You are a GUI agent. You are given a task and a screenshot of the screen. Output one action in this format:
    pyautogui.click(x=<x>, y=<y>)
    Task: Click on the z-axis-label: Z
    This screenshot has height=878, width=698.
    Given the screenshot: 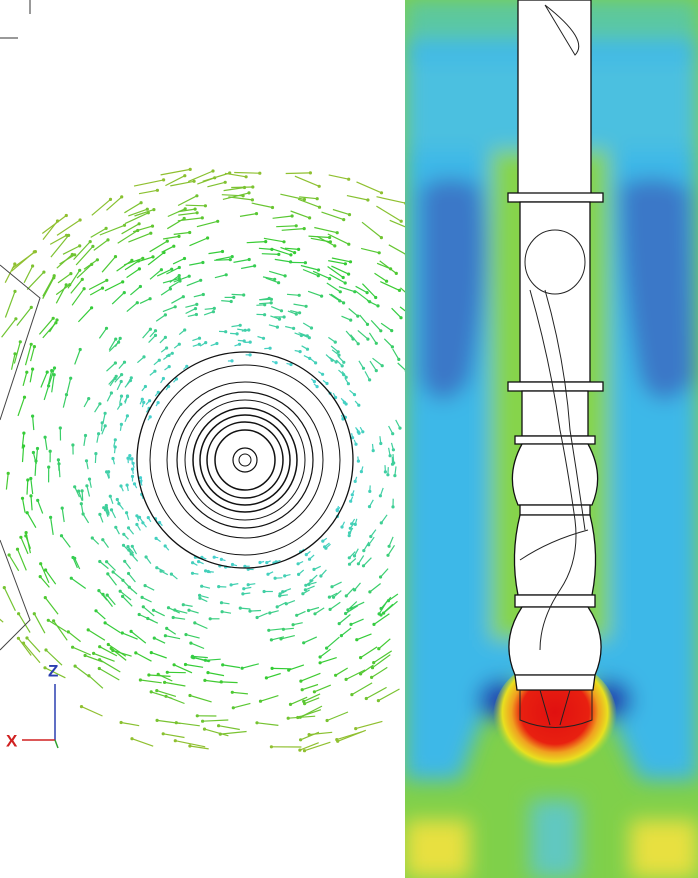 What is the action you would take?
    pyautogui.click(x=53, y=670)
    